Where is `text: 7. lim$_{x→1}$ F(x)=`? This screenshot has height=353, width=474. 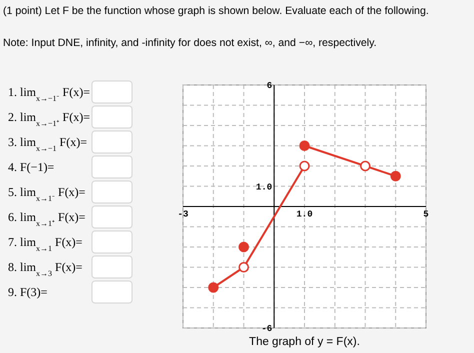 text: 7. lim$_{x→1}$ F(x)= is located at coordinates (45, 244).